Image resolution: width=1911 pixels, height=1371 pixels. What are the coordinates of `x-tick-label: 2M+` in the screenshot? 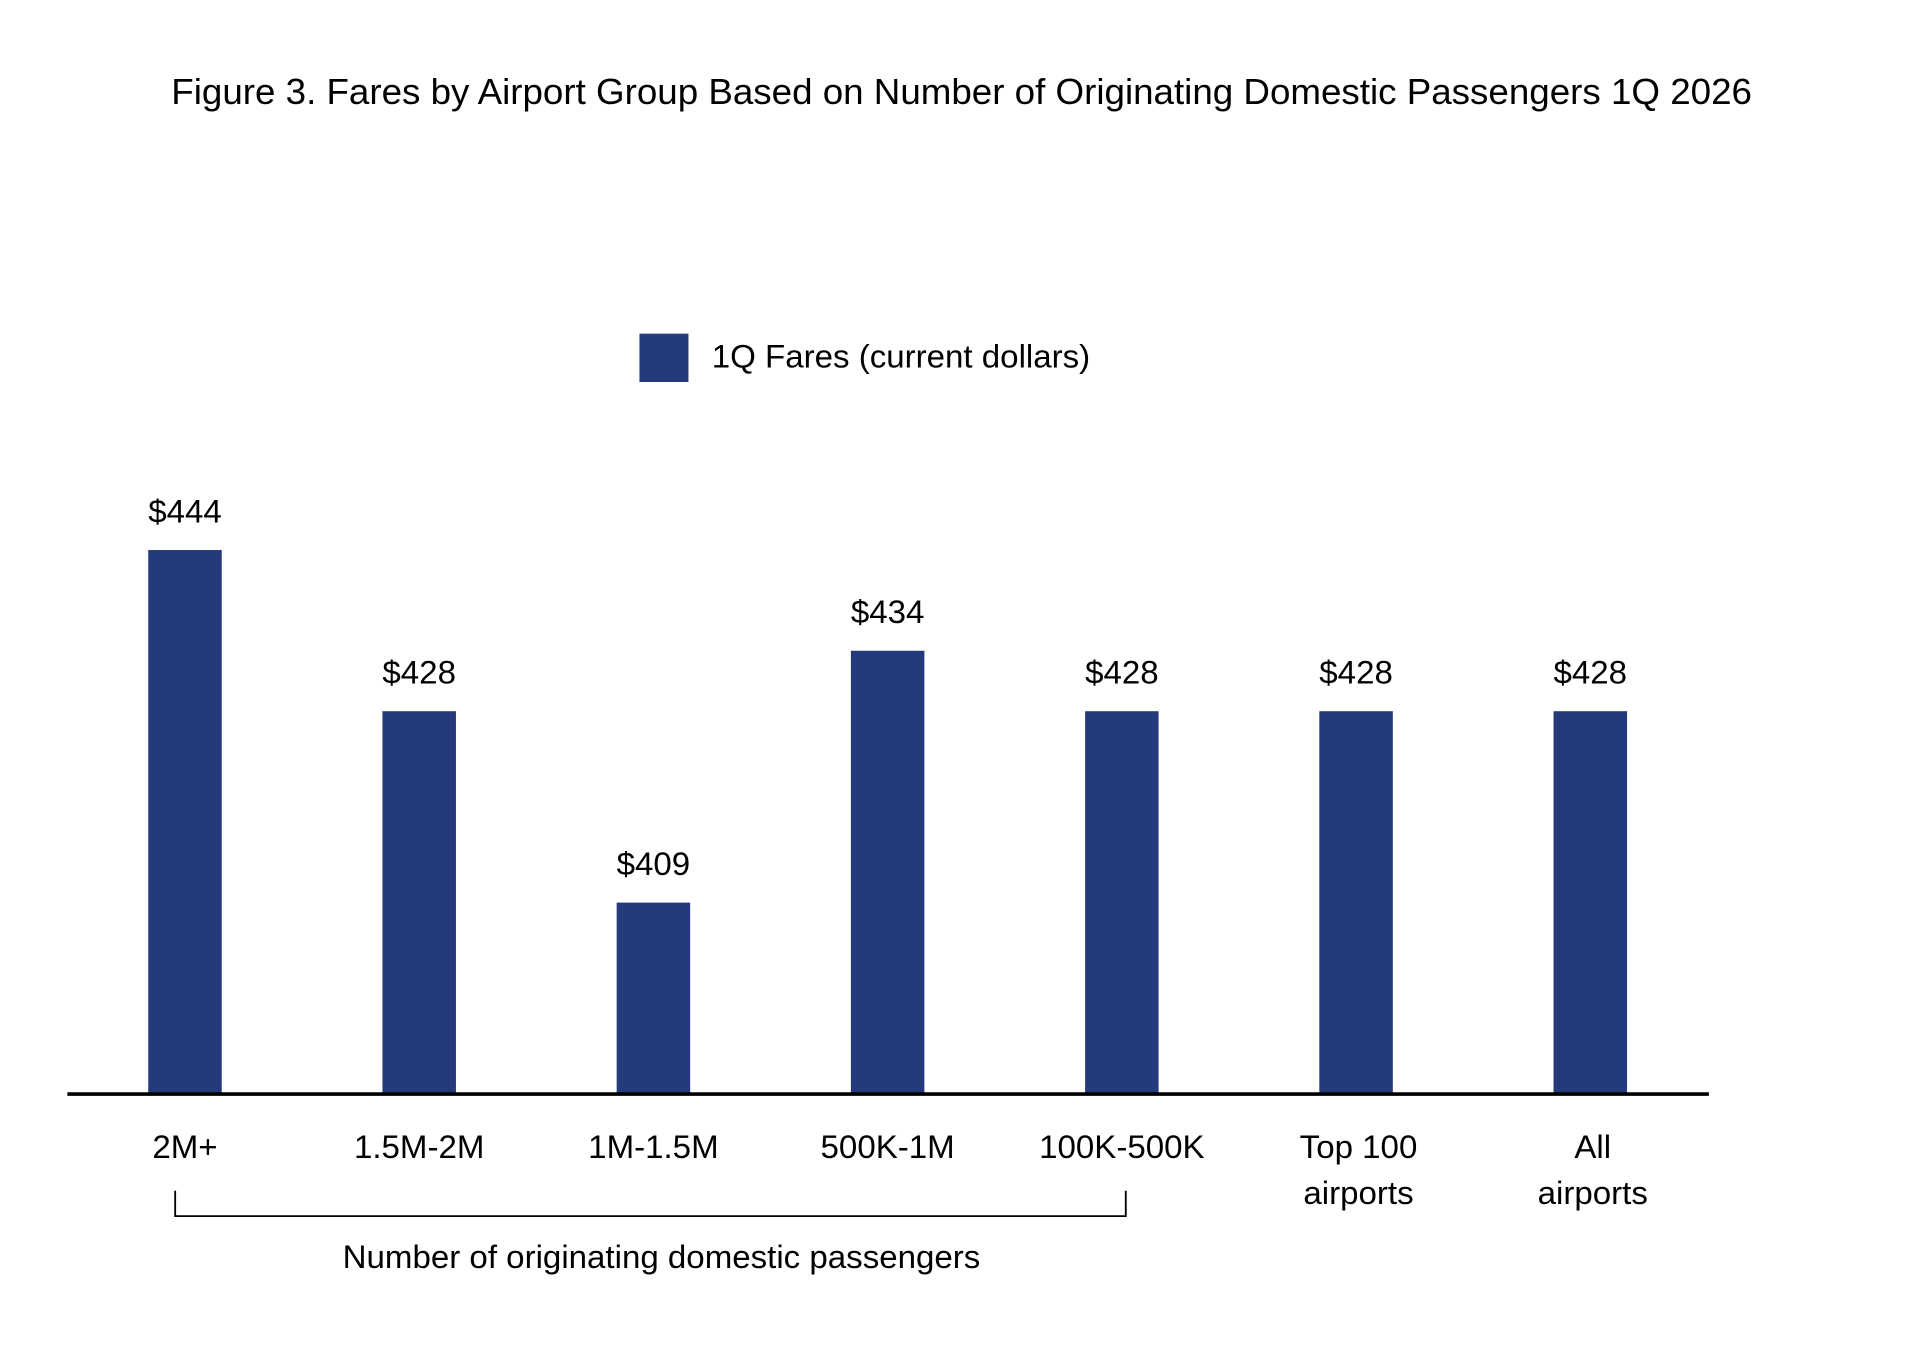 It's located at (184, 1146).